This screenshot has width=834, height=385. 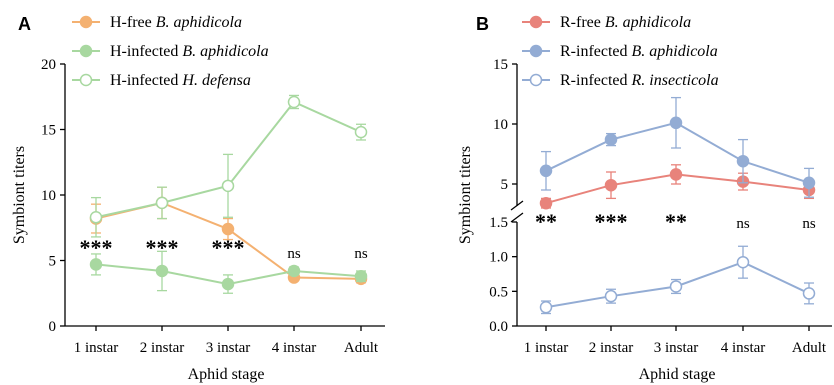 I want to click on panel-label: A, so click(x=24, y=24).